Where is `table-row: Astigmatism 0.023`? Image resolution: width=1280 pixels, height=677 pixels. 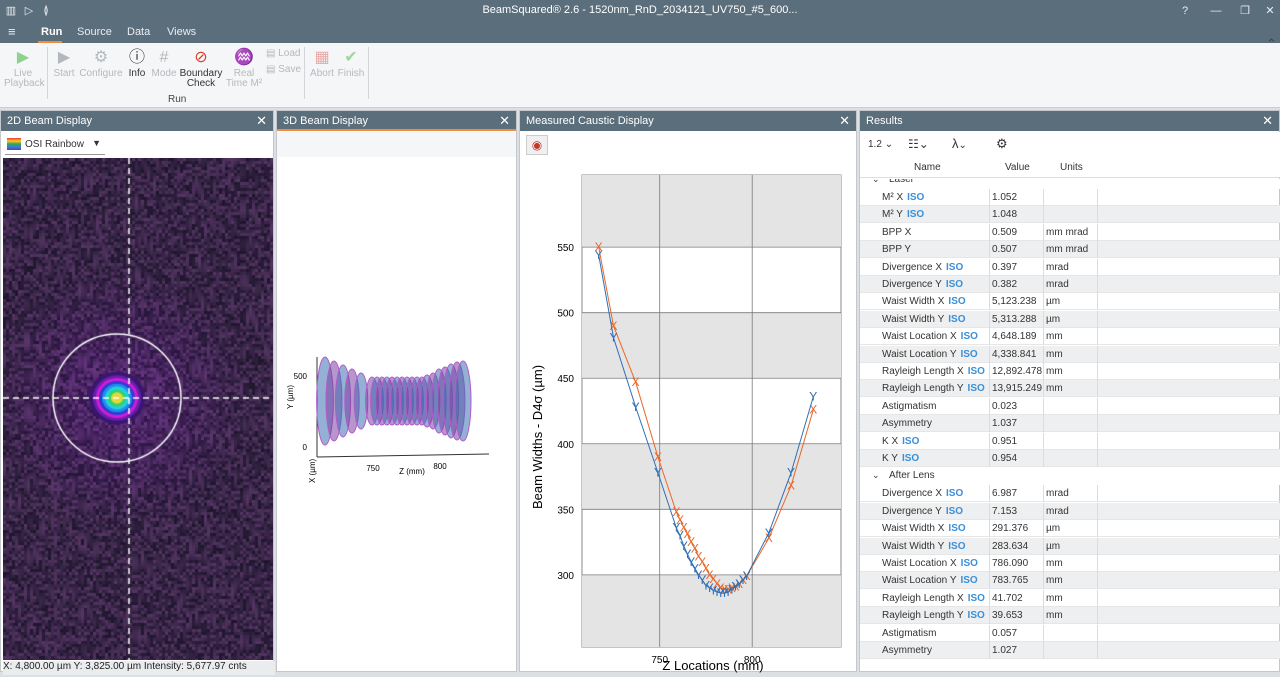 table-row: Astigmatism 0.023 is located at coordinates (1070, 406).